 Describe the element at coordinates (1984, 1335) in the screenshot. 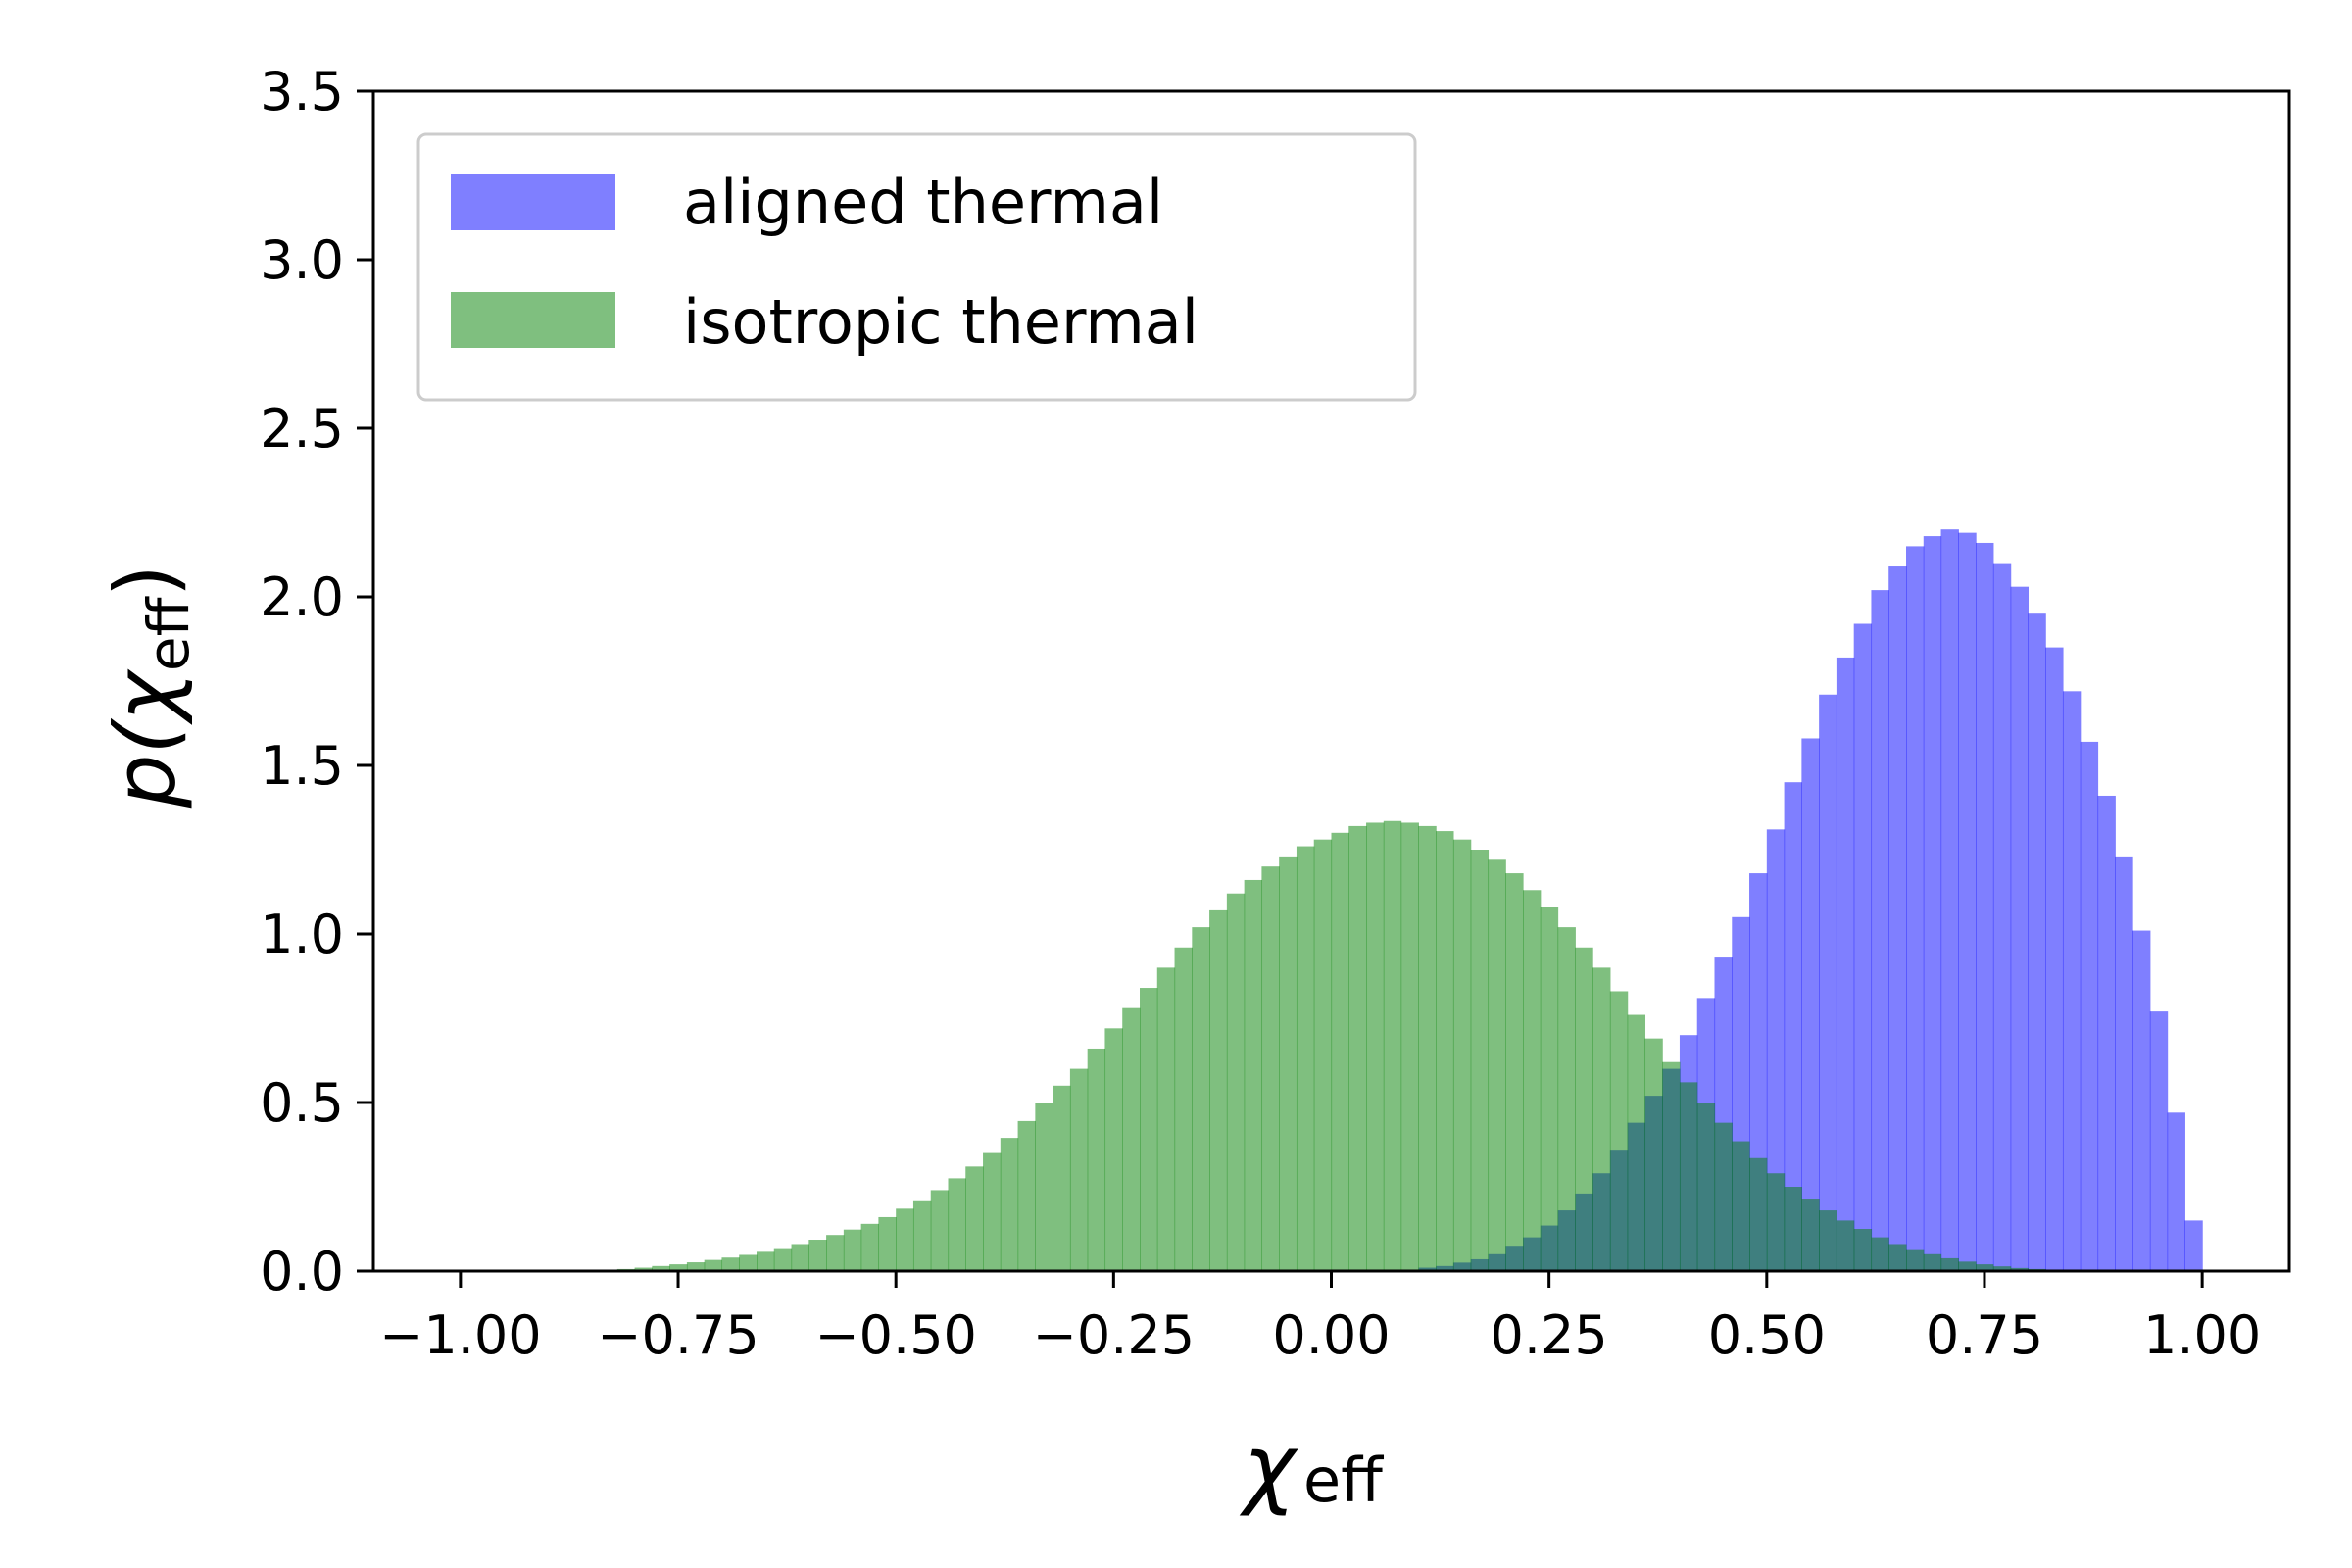

I see `x-tick-label: 0.75` at that location.